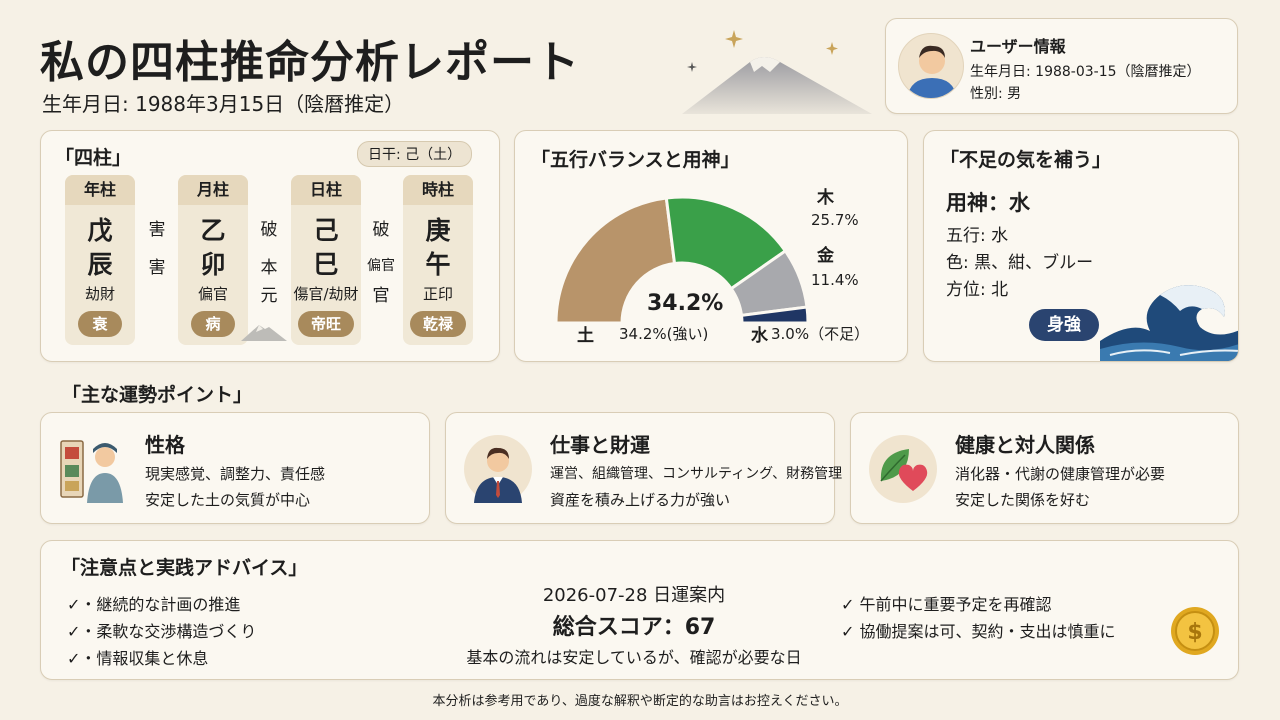  Describe the element at coordinates (1025, 445) in the screenshot. I see `fortune-card-title: 健康と対人関係` at that location.